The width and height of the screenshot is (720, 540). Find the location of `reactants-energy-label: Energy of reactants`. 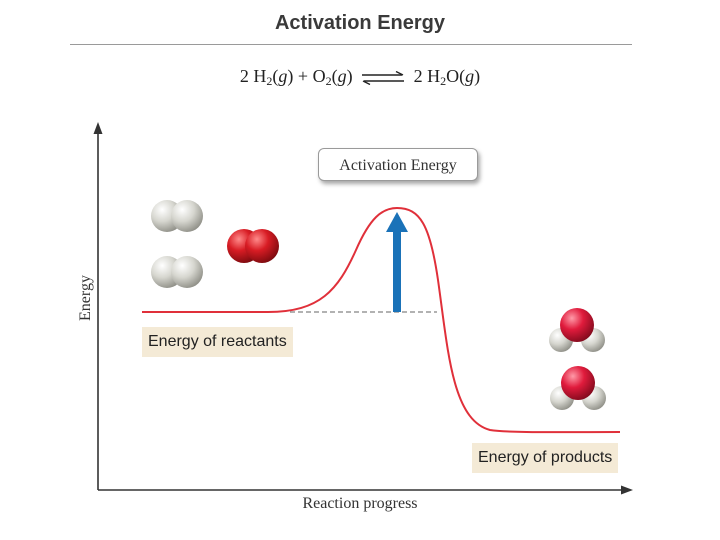

reactants-energy-label: Energy of reactants is located at coordinates (217, 342).